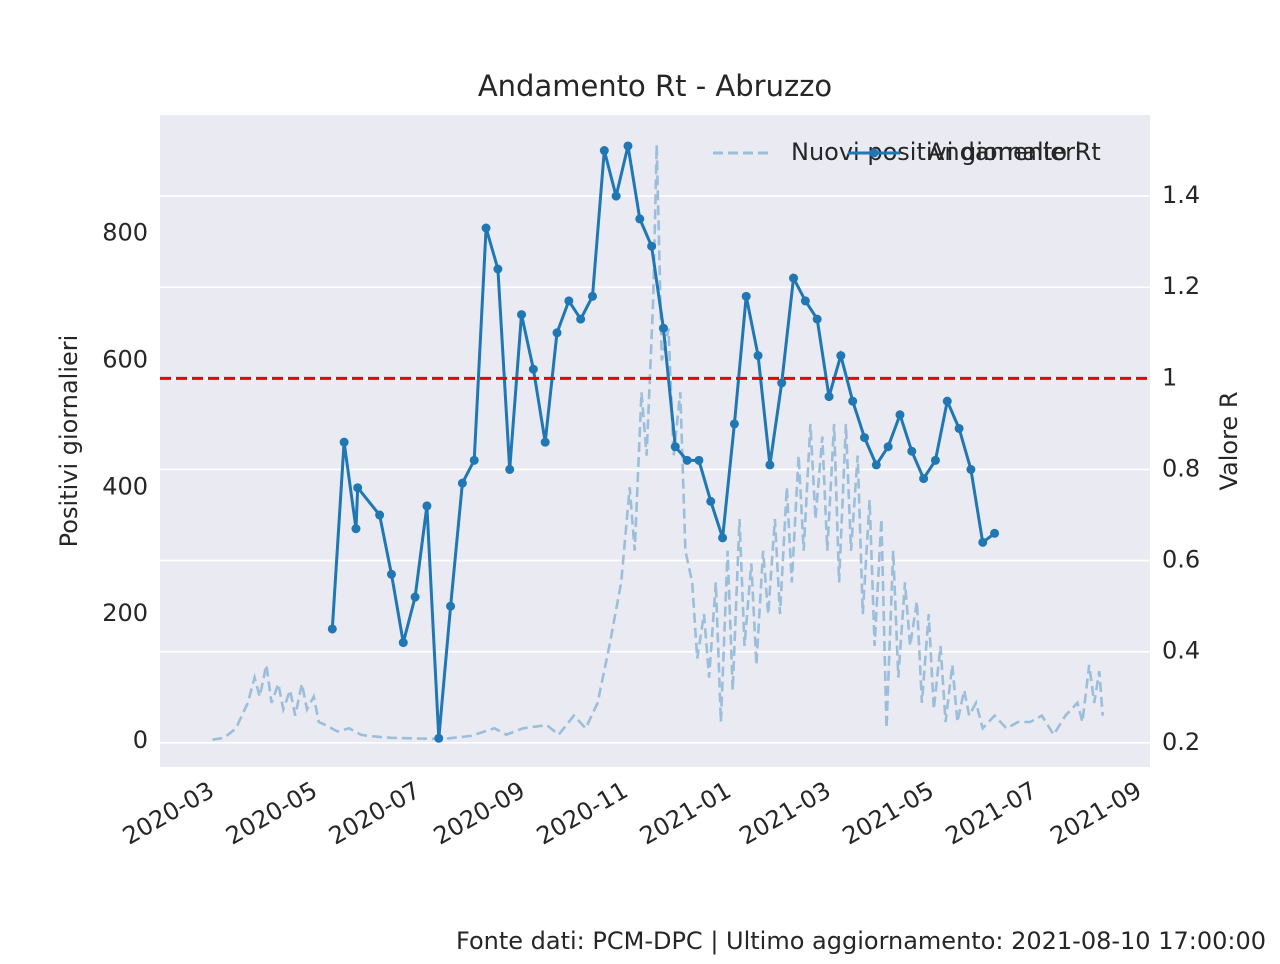 This screenshot has width=1280, height=964. Describe the element at coordinates (1014, 152) in the screenshot. I see `legend-label: Andamento Rt` at that location.